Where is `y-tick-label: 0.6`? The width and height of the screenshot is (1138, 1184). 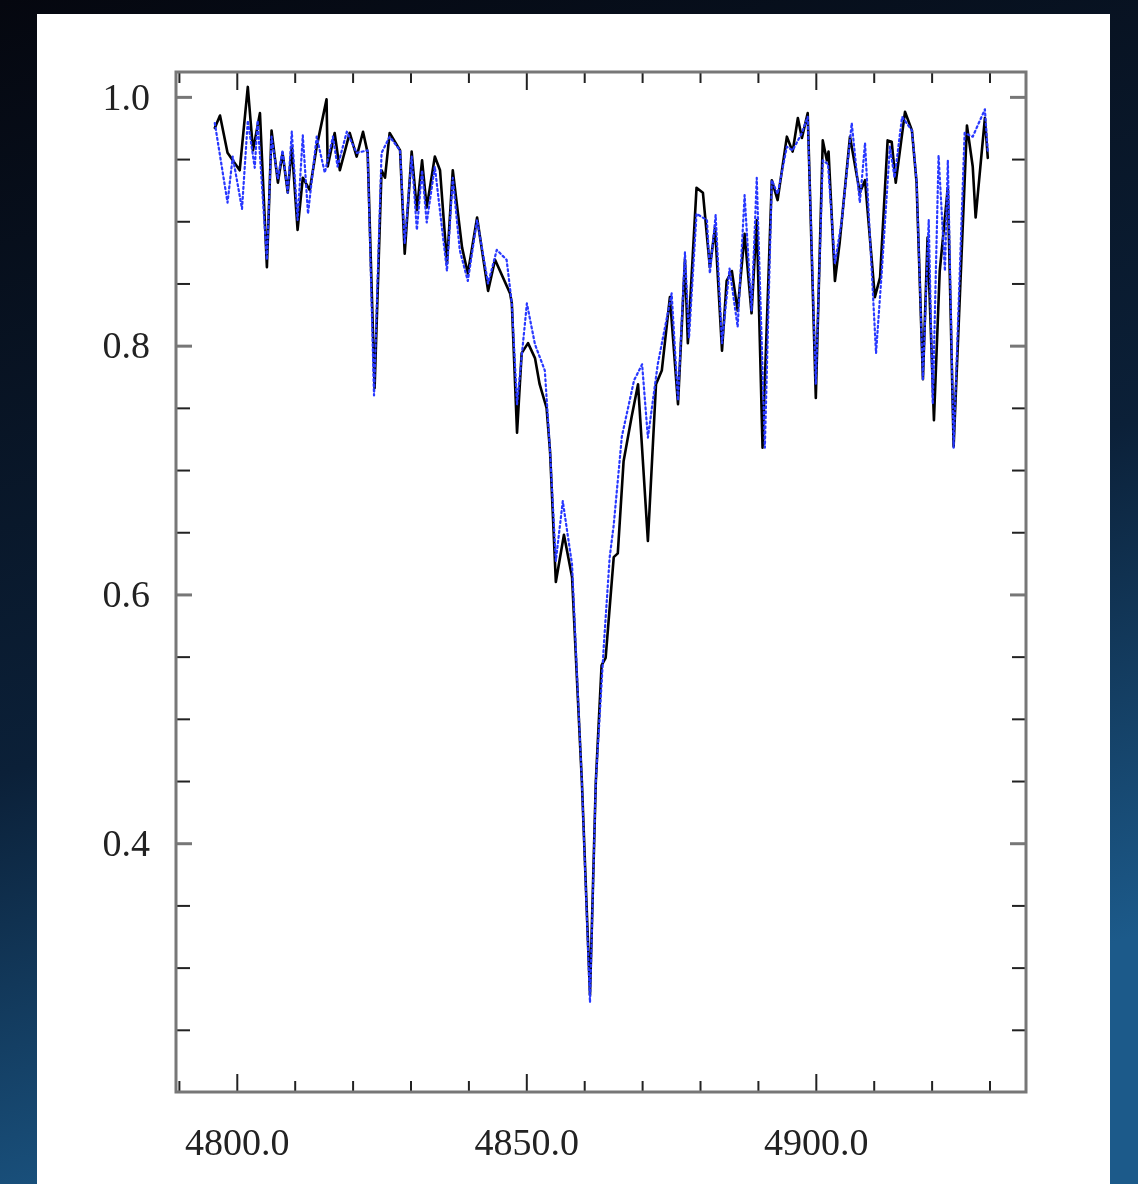 y-tick-label: 0.6 is located at coordinates (126, 594).